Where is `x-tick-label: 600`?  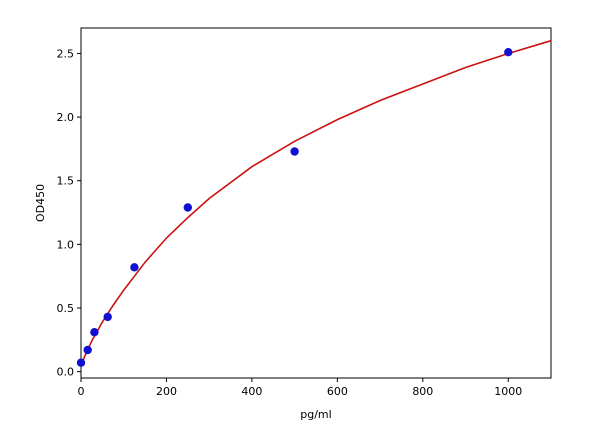
x-tick-label: 600 is located at coordinates (337, 391).